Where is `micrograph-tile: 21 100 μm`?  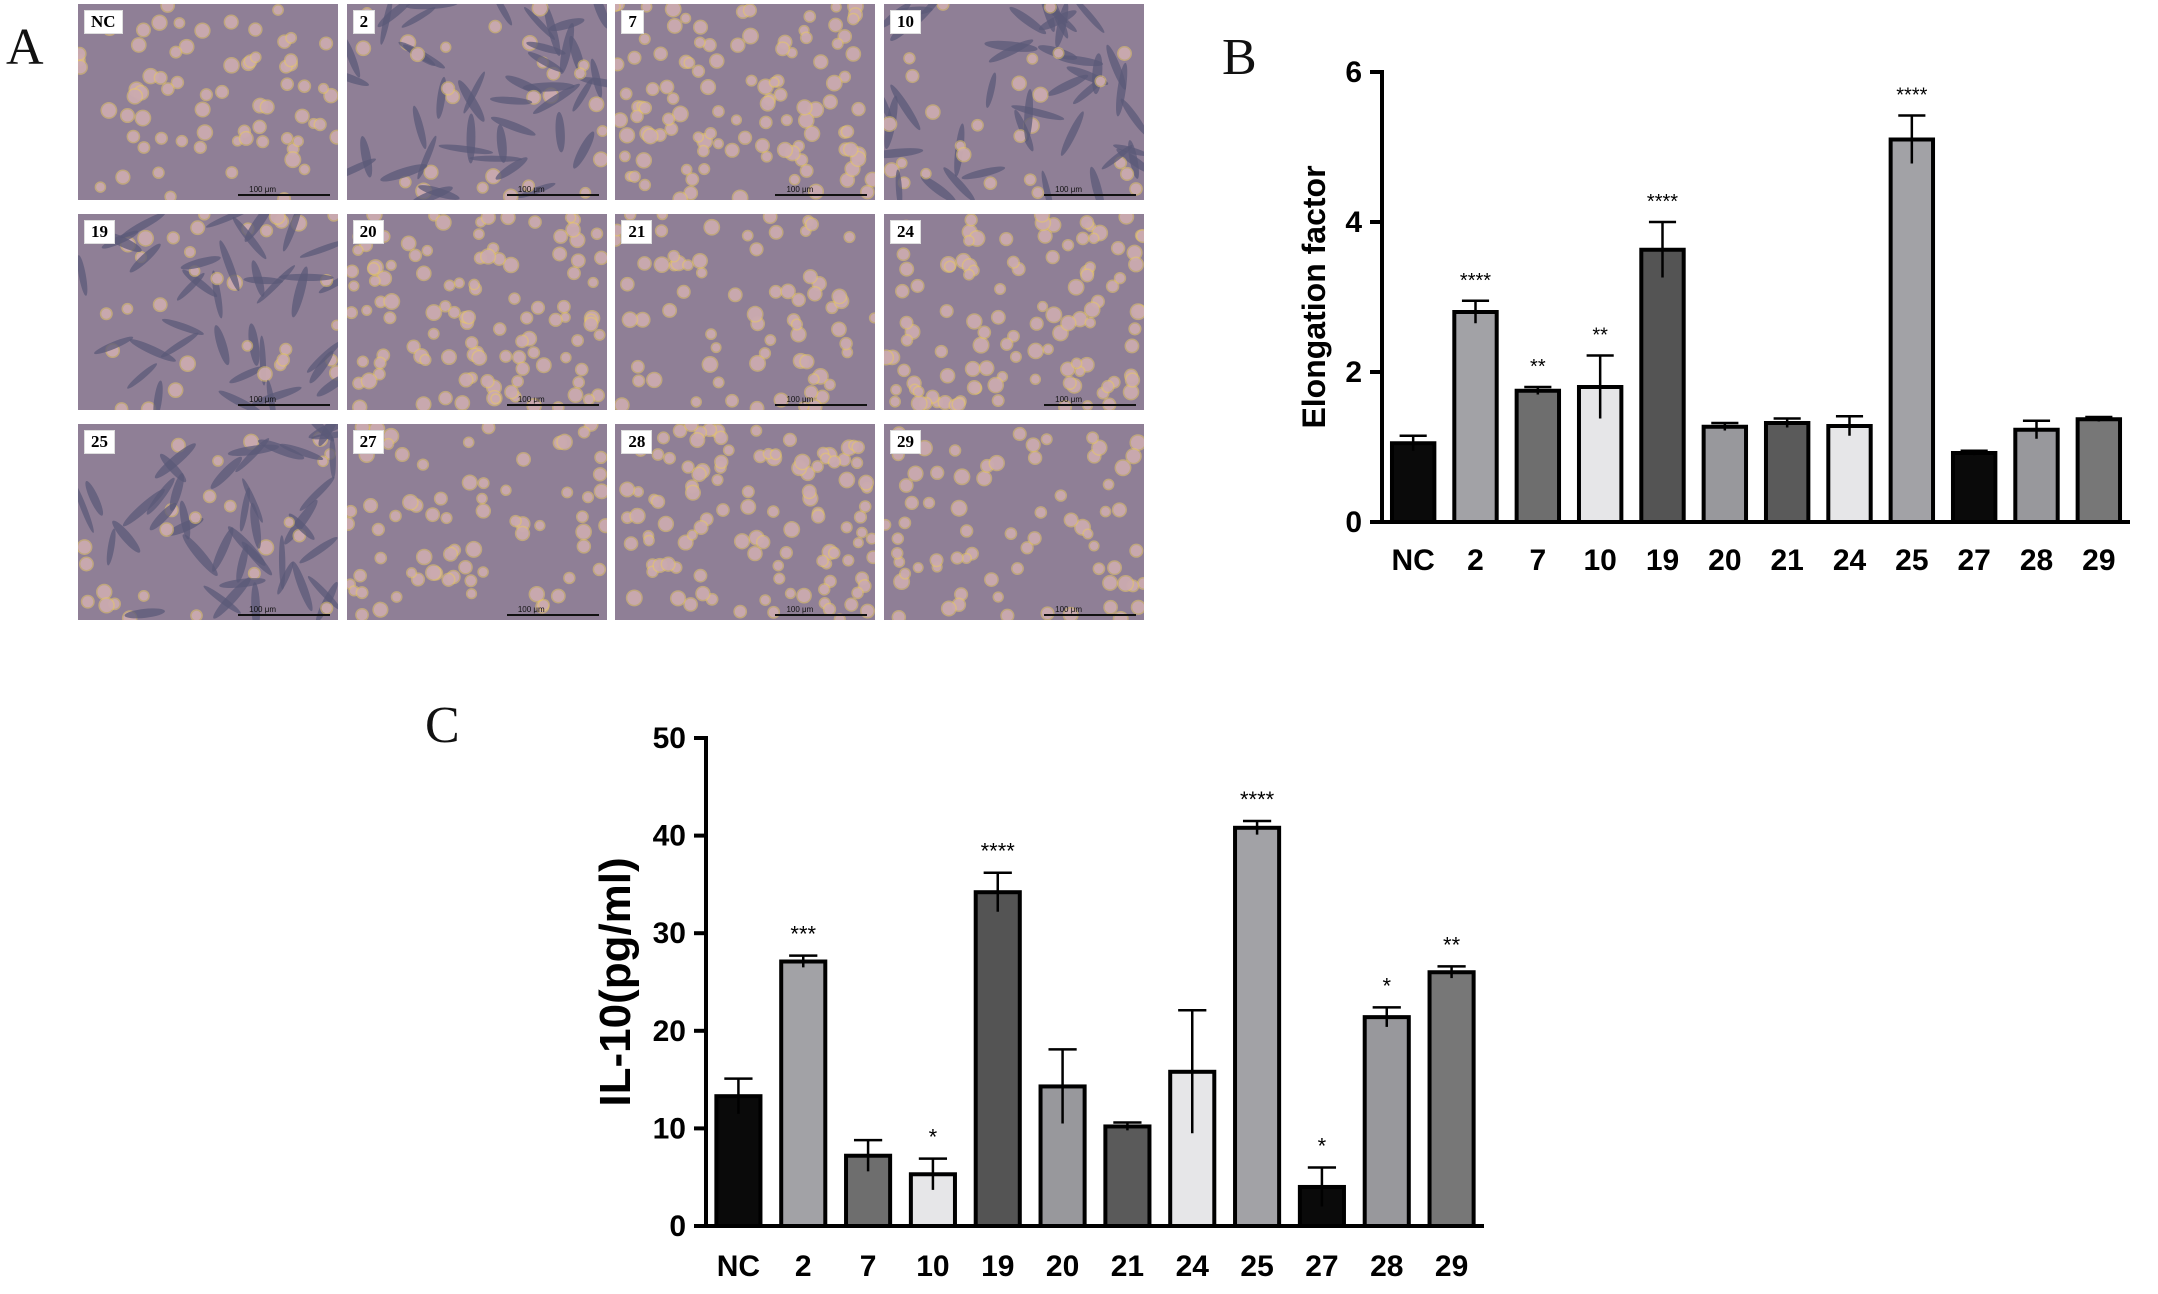
micrograph-tile: 21 100 μm is located at coordinates (745, 312).